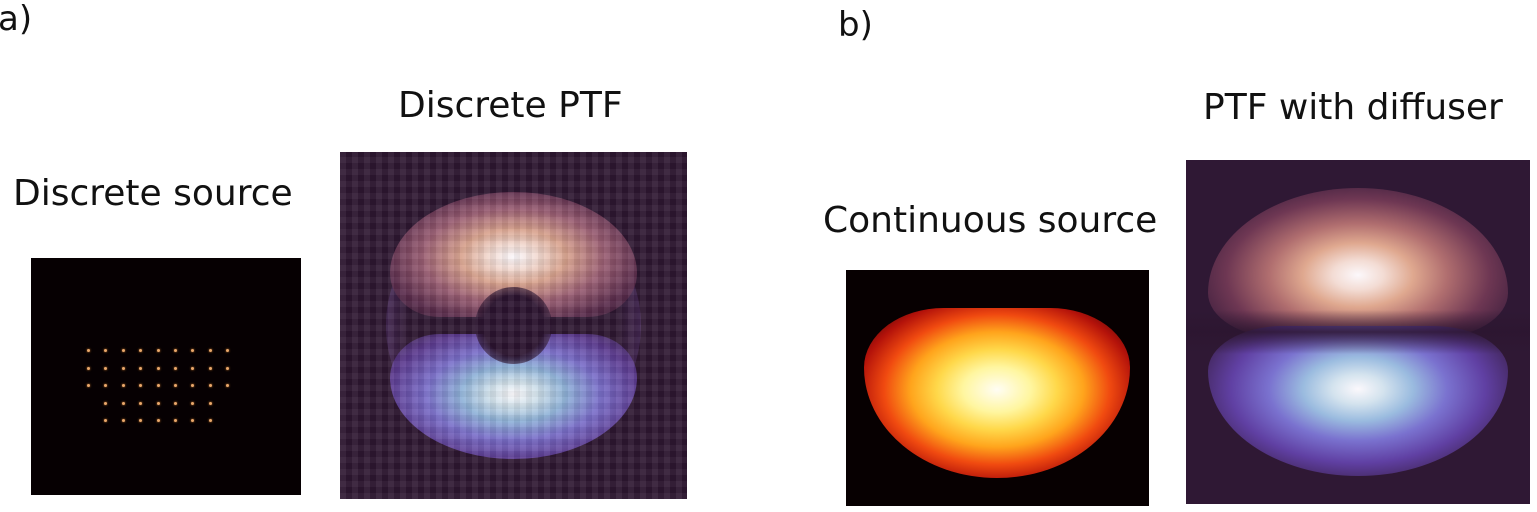 Image resolution: width=1537 pixels, height=512 pixels. Describe the element at coordinates (1353, 107) in the screenshot. I see `ptf-diffuser-title: PTF with diffuser` at that location.